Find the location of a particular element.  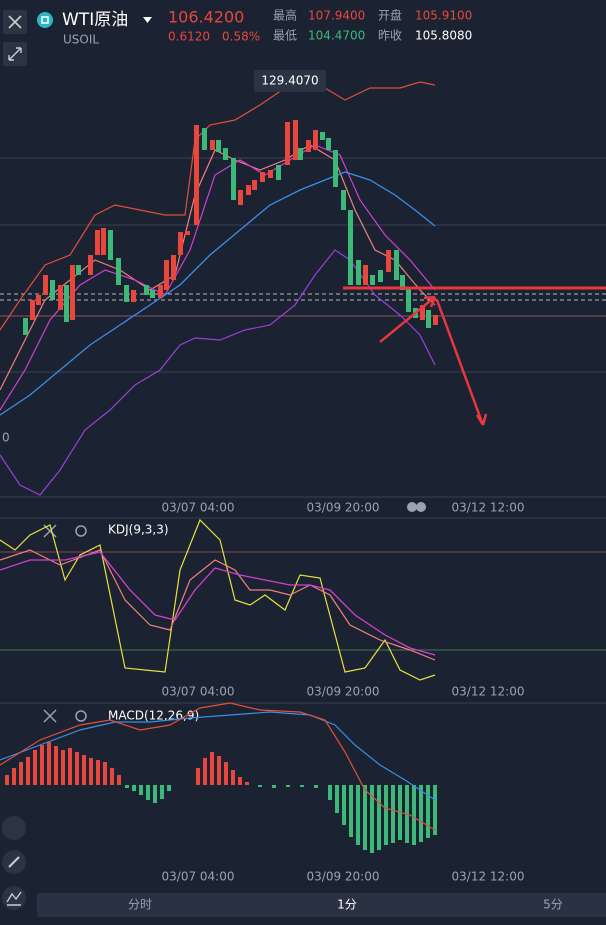

edge-label: 0 is located at coordinates (6, 438).